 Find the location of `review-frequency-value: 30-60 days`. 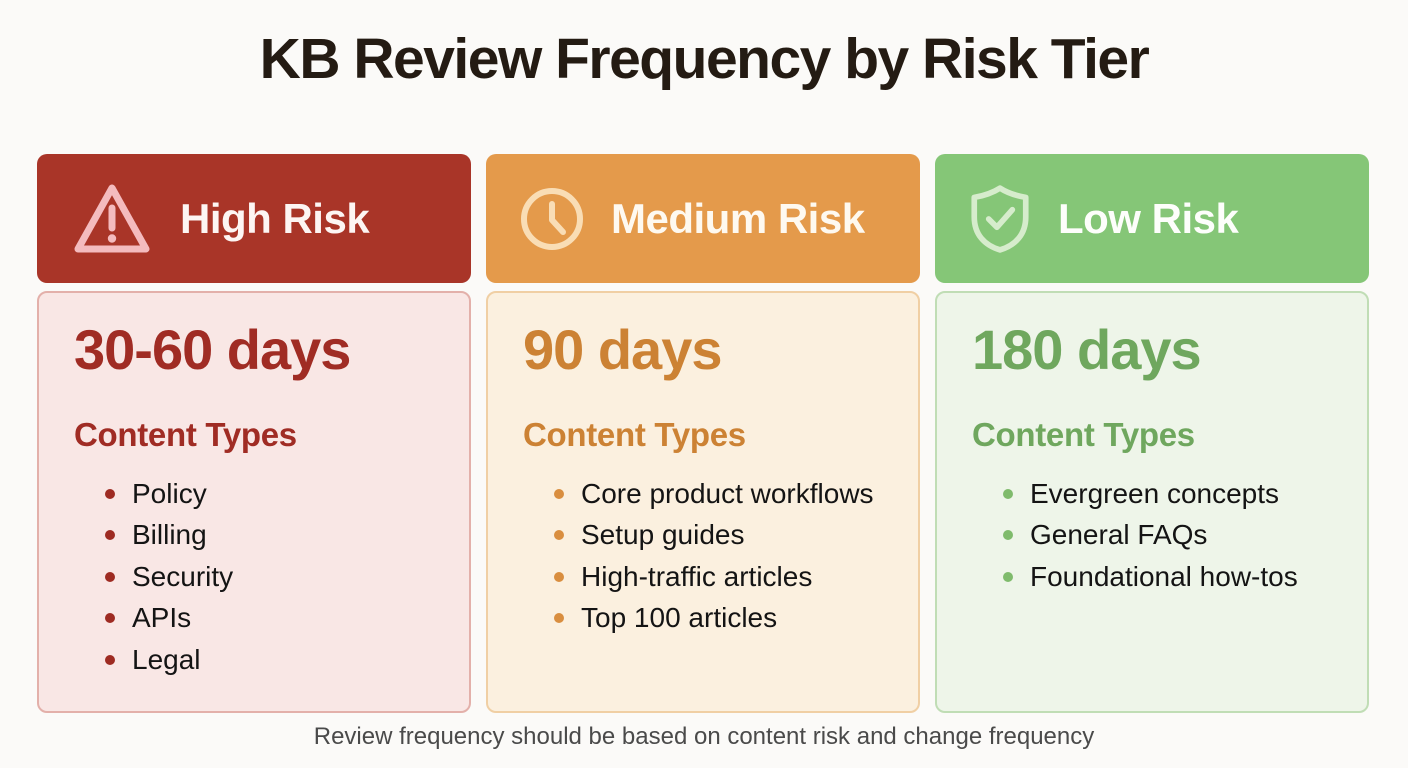

review-frequency-value: 30-60 days is located at coordinates (212, 349).